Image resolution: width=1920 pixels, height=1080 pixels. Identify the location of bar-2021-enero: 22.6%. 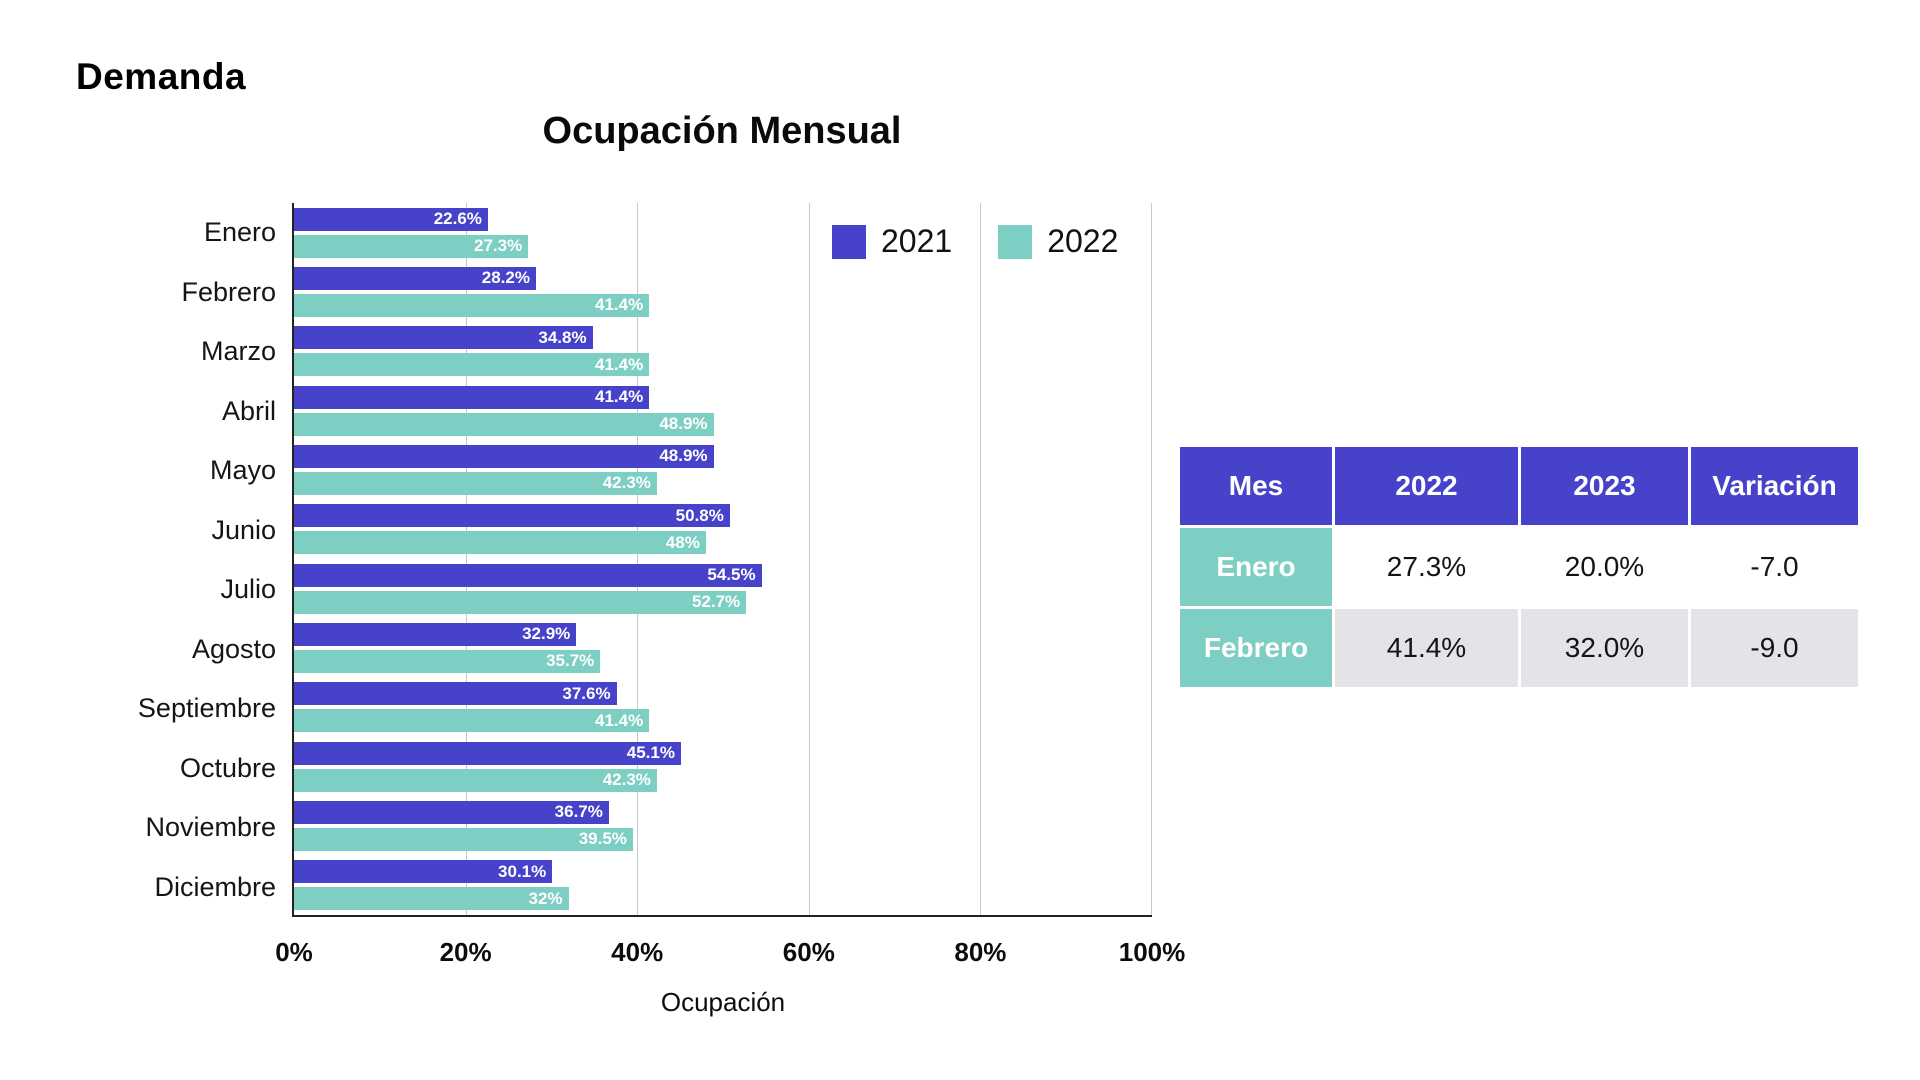
(391, 219).